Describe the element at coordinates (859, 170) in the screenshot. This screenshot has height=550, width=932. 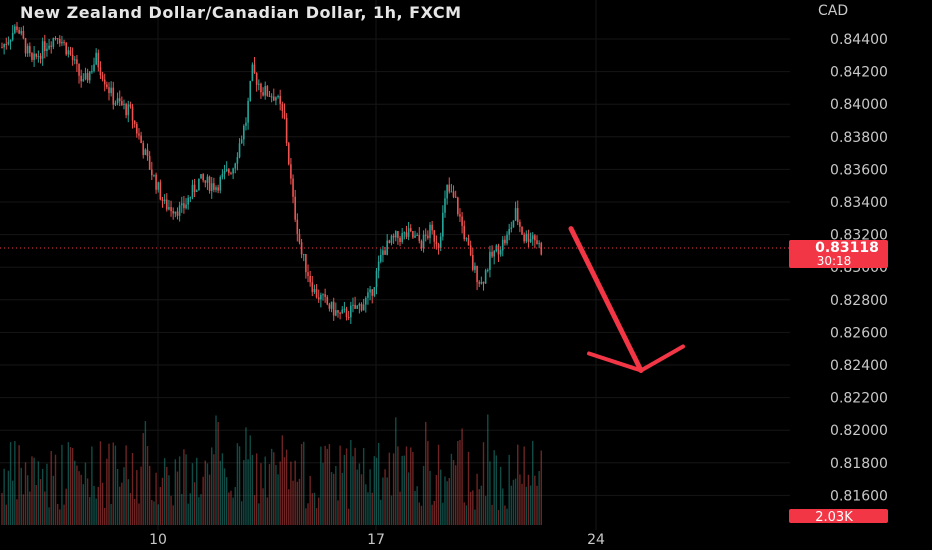
I see `price-tick-label: 0.83600` at that location.